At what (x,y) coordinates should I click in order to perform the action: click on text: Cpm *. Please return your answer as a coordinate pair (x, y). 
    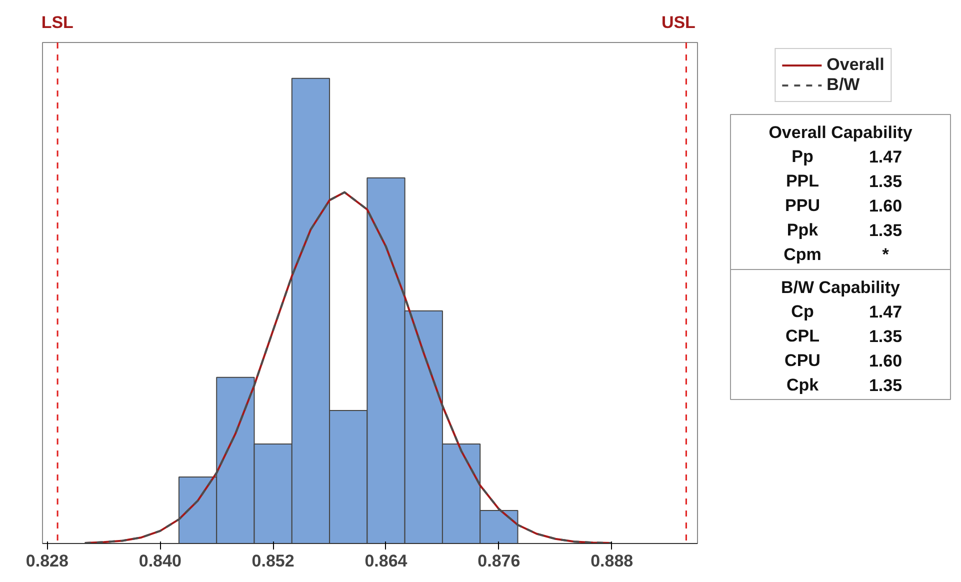
    Looking at the image, I should click on (836, 254).